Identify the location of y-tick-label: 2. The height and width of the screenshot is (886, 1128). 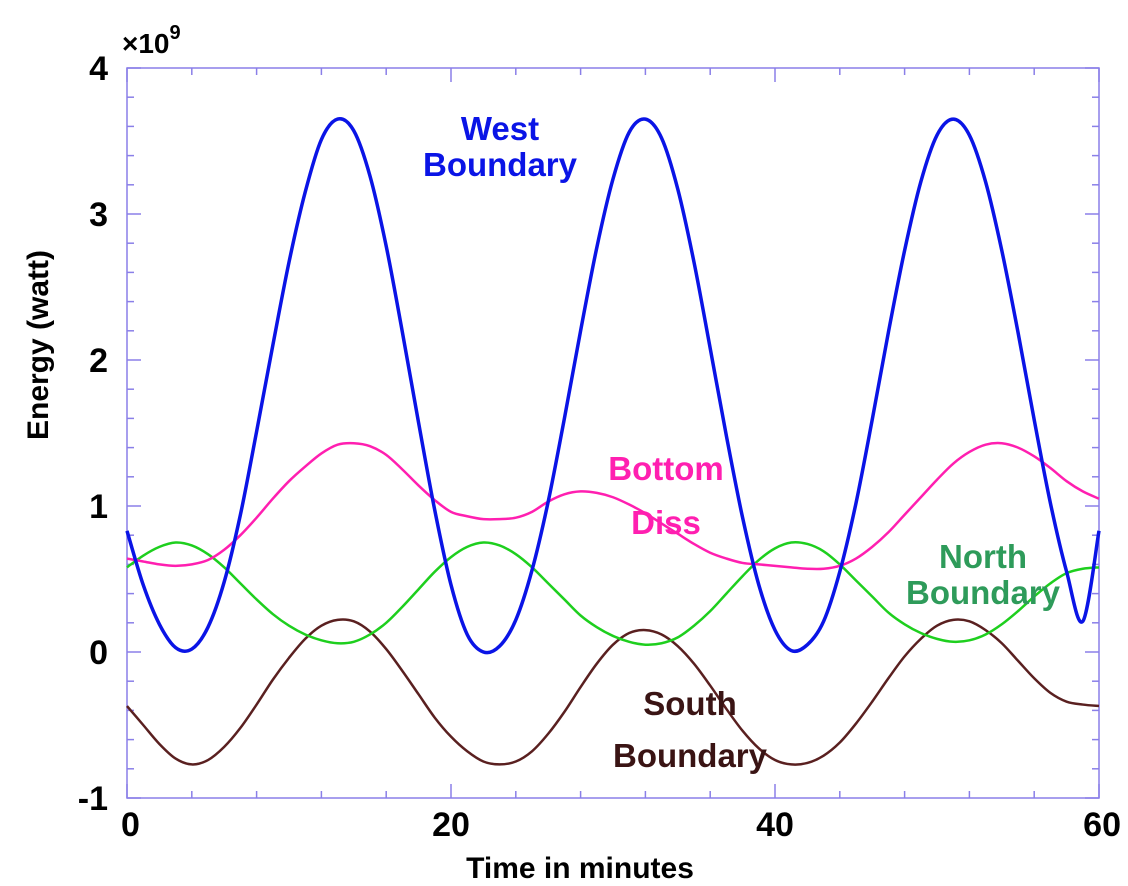
(98, 361).